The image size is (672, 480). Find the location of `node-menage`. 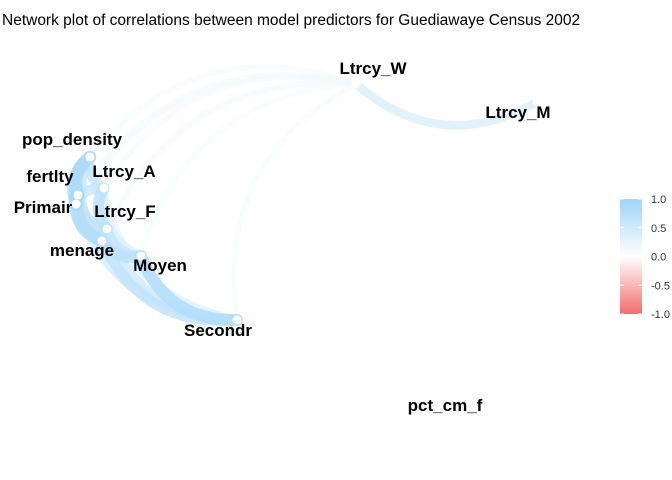

node-menage is located at coordinates (102, 241).